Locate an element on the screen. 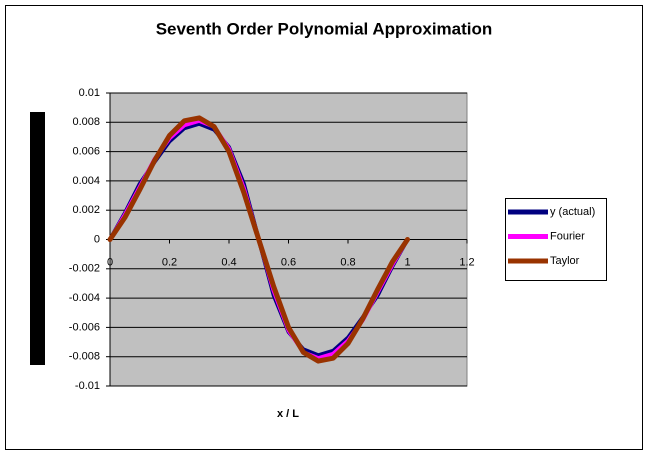 This screenshot has height=461, width=649. y-tick-label: 0.004 is located at coordinates (86, 181).